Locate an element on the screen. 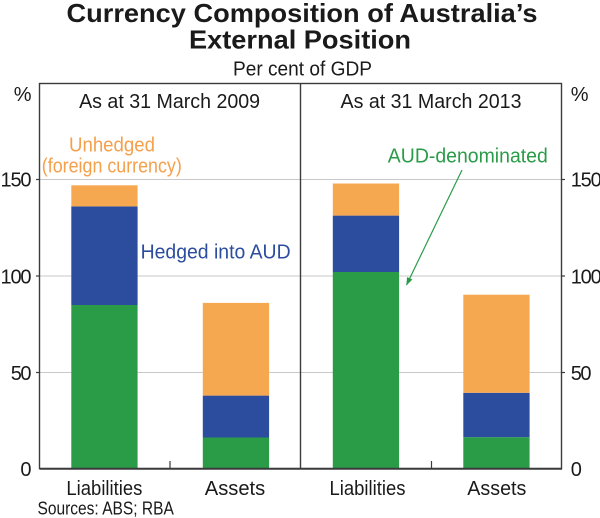 The height and width of the screenshot is (518, 600). svg-text: Sources: ABS; RBA is located at coordinates (106, 508).